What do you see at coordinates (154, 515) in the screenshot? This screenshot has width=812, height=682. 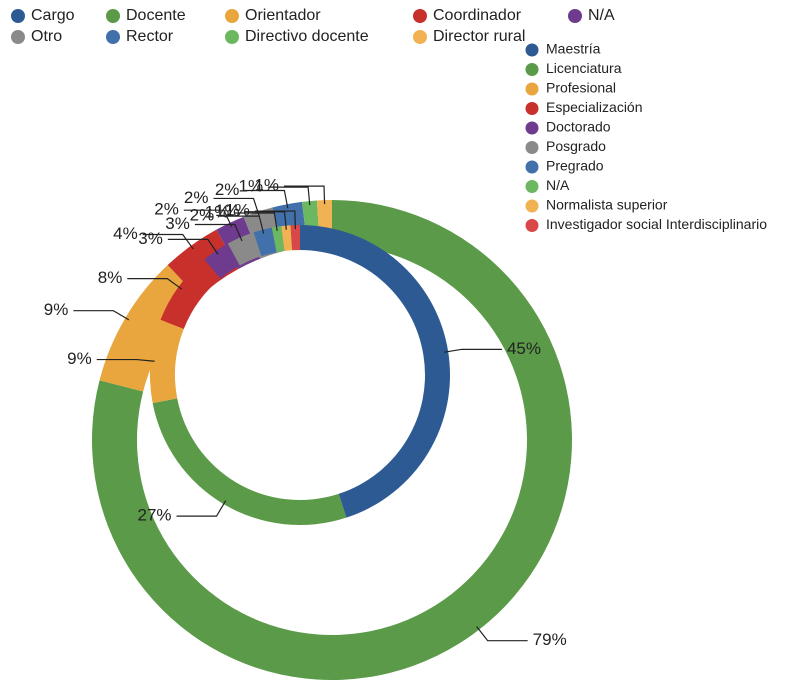 I see `data-label: 27%` at bounding box center [154, 515].